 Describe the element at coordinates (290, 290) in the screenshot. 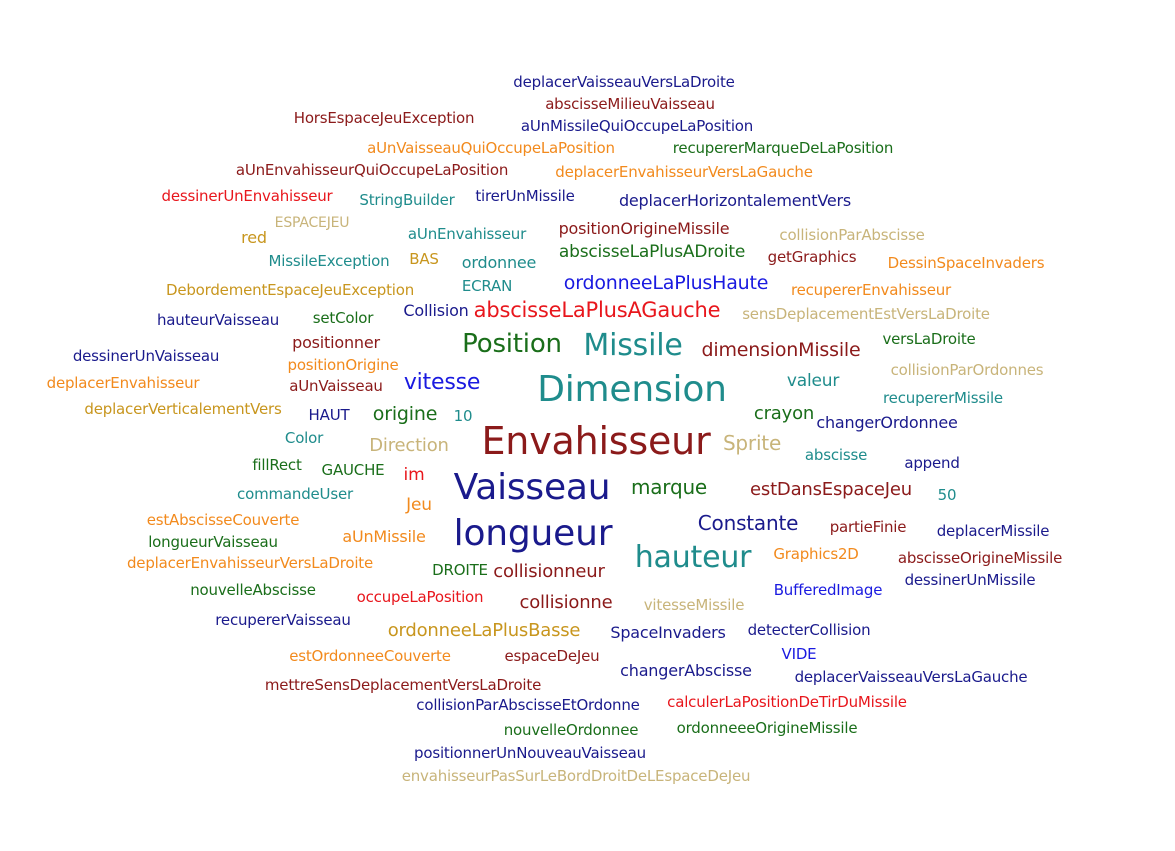

I see `word-debordement-espace-jeu-exception: DebordementEspaceJeuException` at that location.